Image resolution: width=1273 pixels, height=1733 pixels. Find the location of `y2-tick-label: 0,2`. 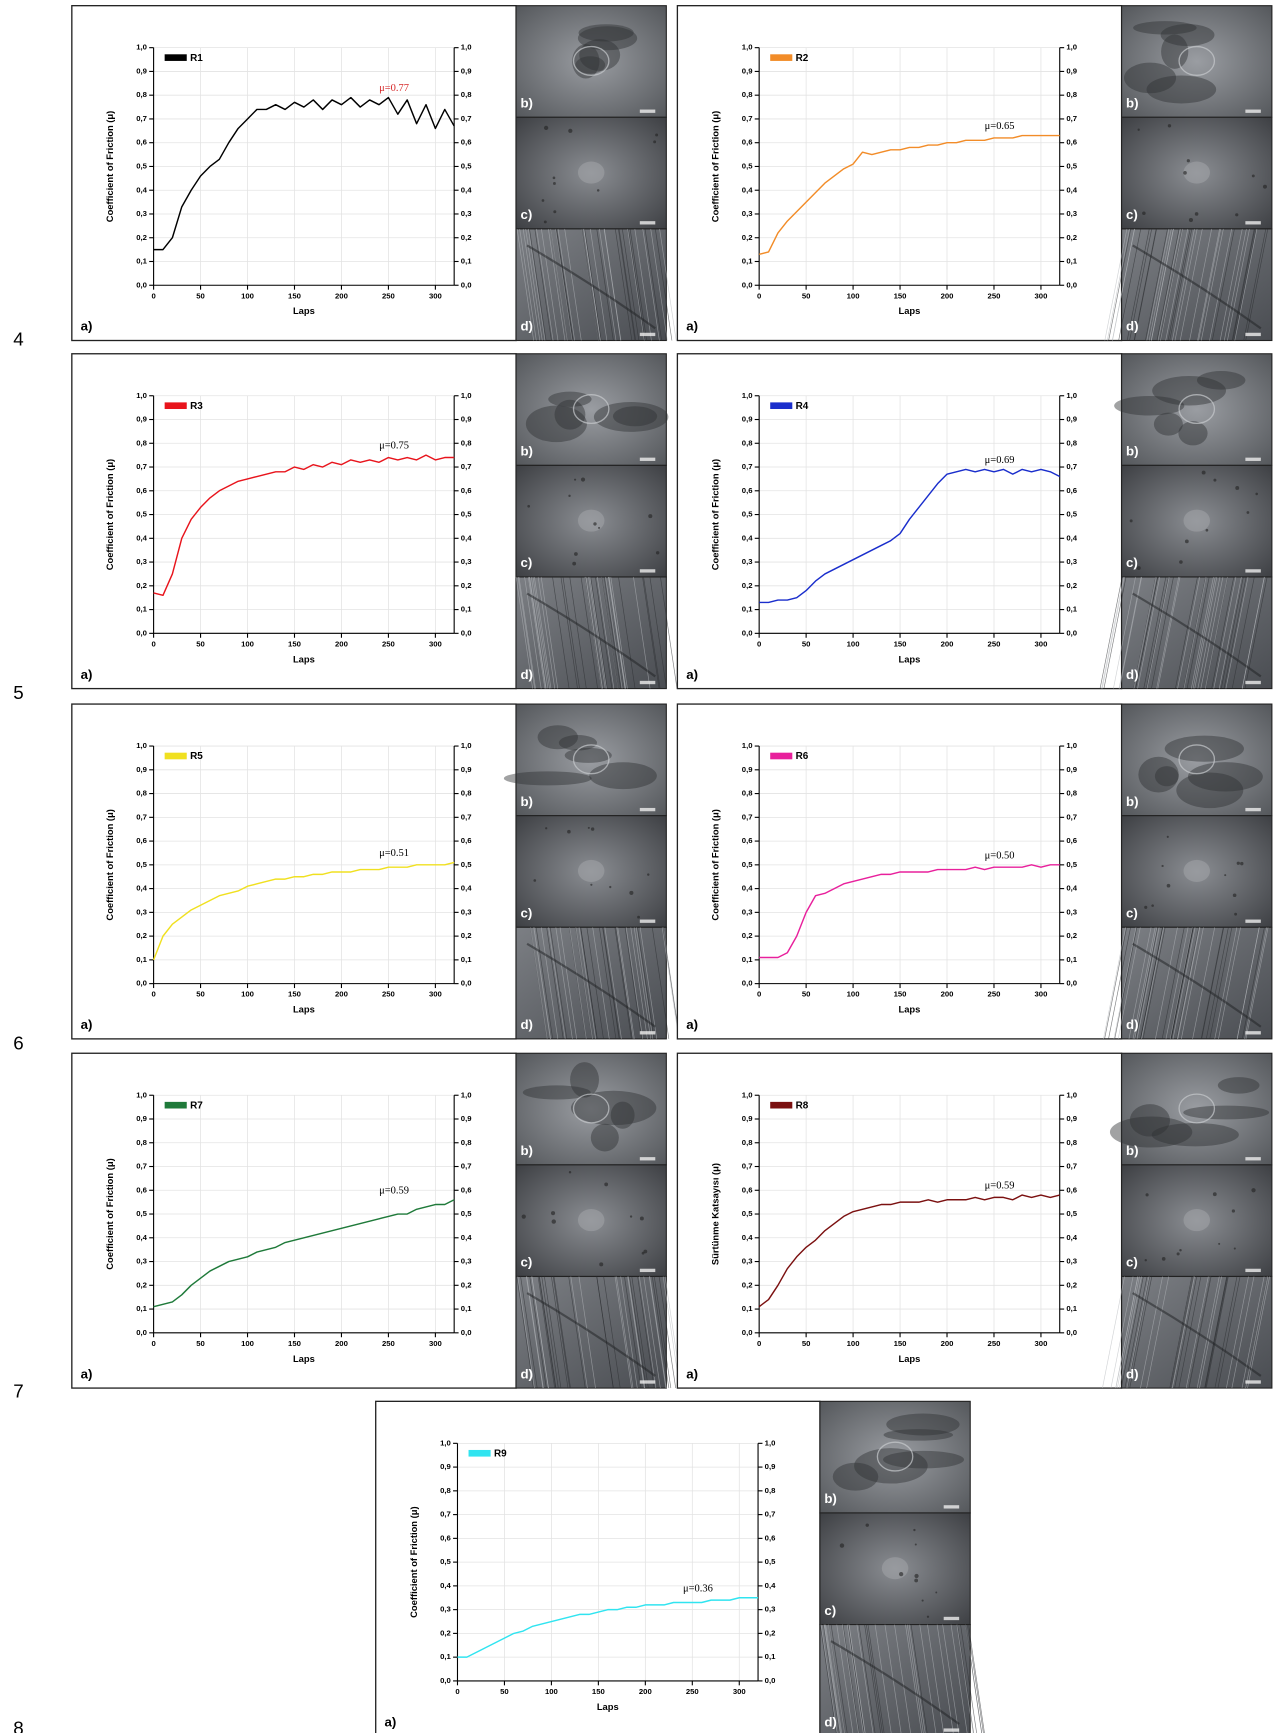

y2-tick-label: 0,2 is located at coordinates (466, 1284).